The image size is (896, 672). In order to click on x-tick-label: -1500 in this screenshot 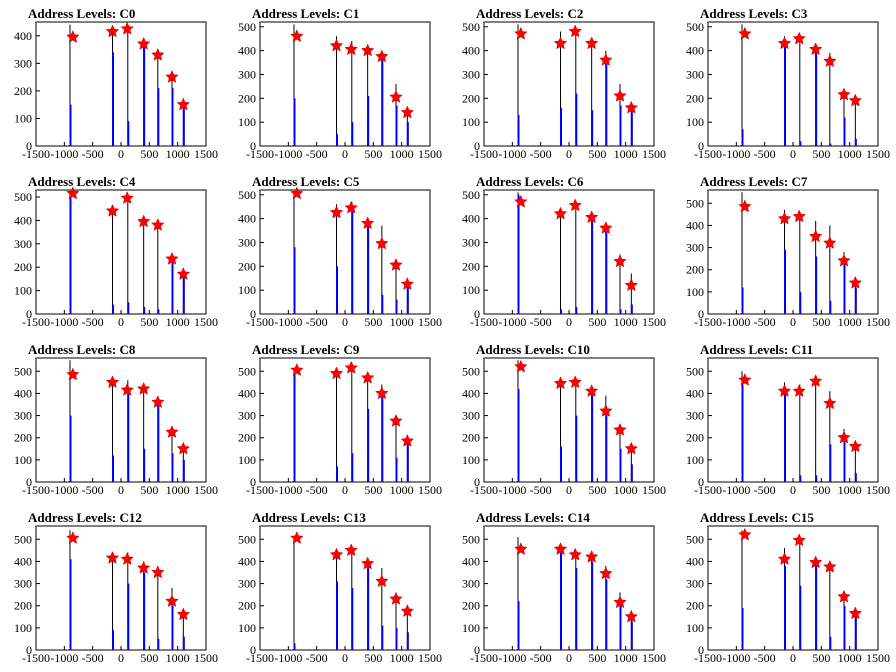, I will do `click(708, 154)`.